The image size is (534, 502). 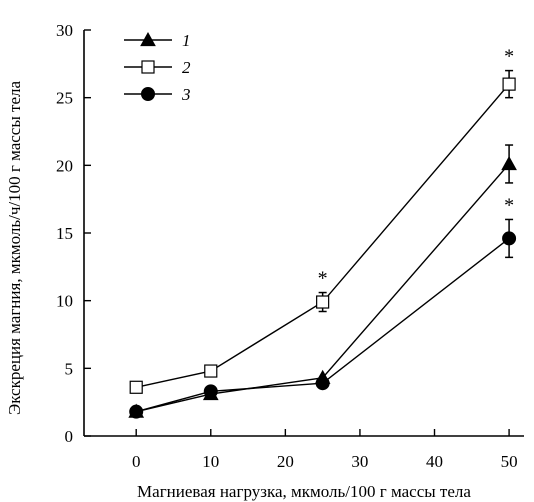 I want to click on legend-item-3: 3, so click(x=157, y=94).